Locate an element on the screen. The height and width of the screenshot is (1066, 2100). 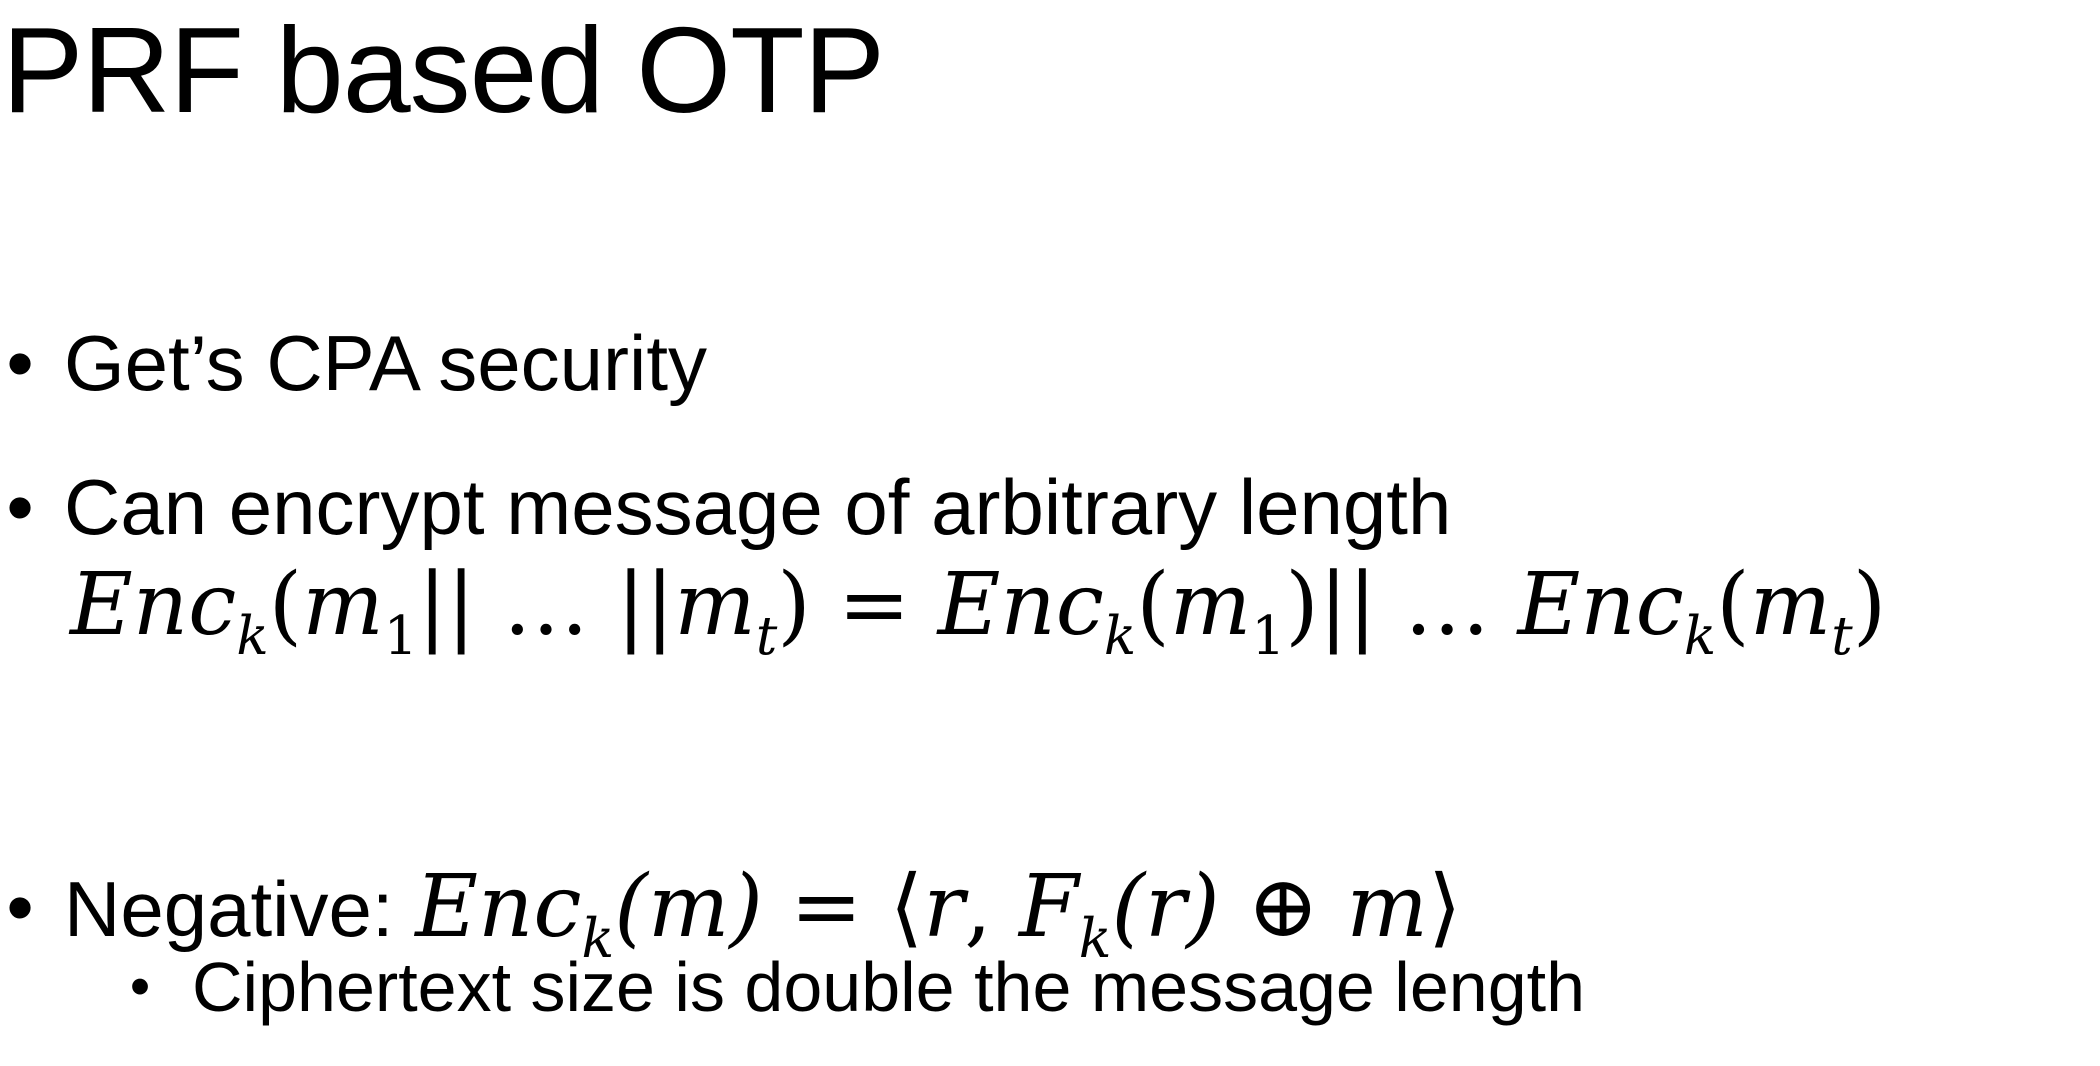
bullet-negative-row: Negative: Enck(m) = ⟨r, Fk(r) ⊕ m⟩ is located at coordinates (763, 916).